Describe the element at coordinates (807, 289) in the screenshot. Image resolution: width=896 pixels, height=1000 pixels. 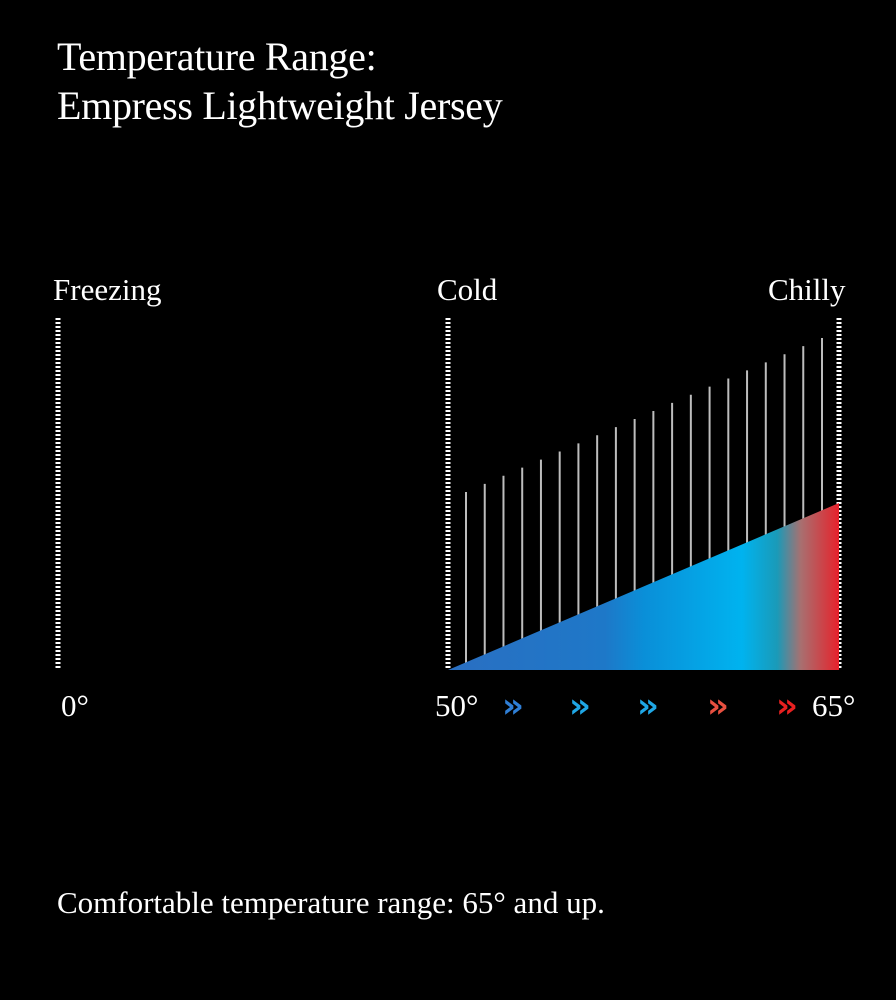
I see `label-chilly: Chilly` at that location.